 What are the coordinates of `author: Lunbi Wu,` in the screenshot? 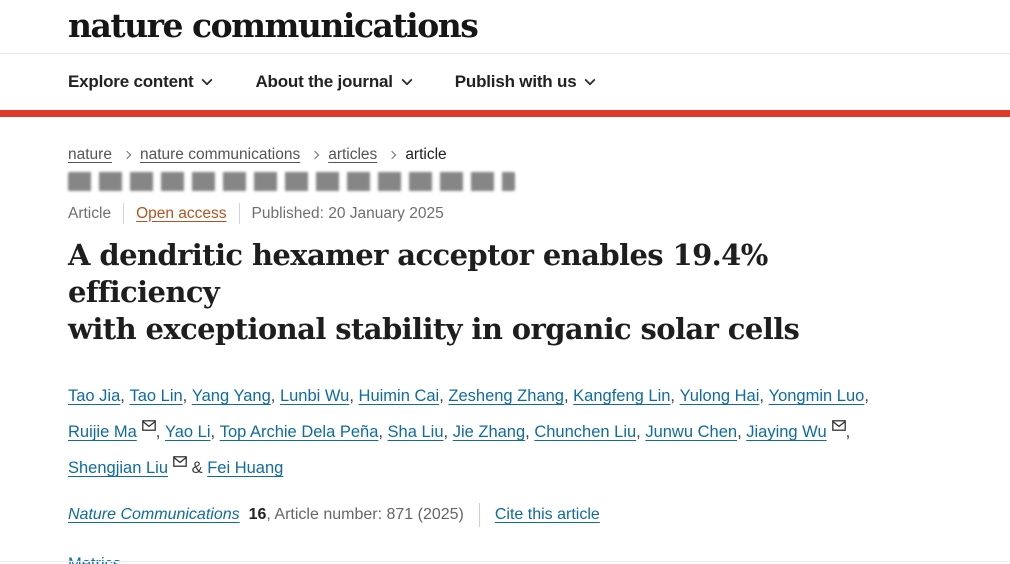 It's located at (319, 396).